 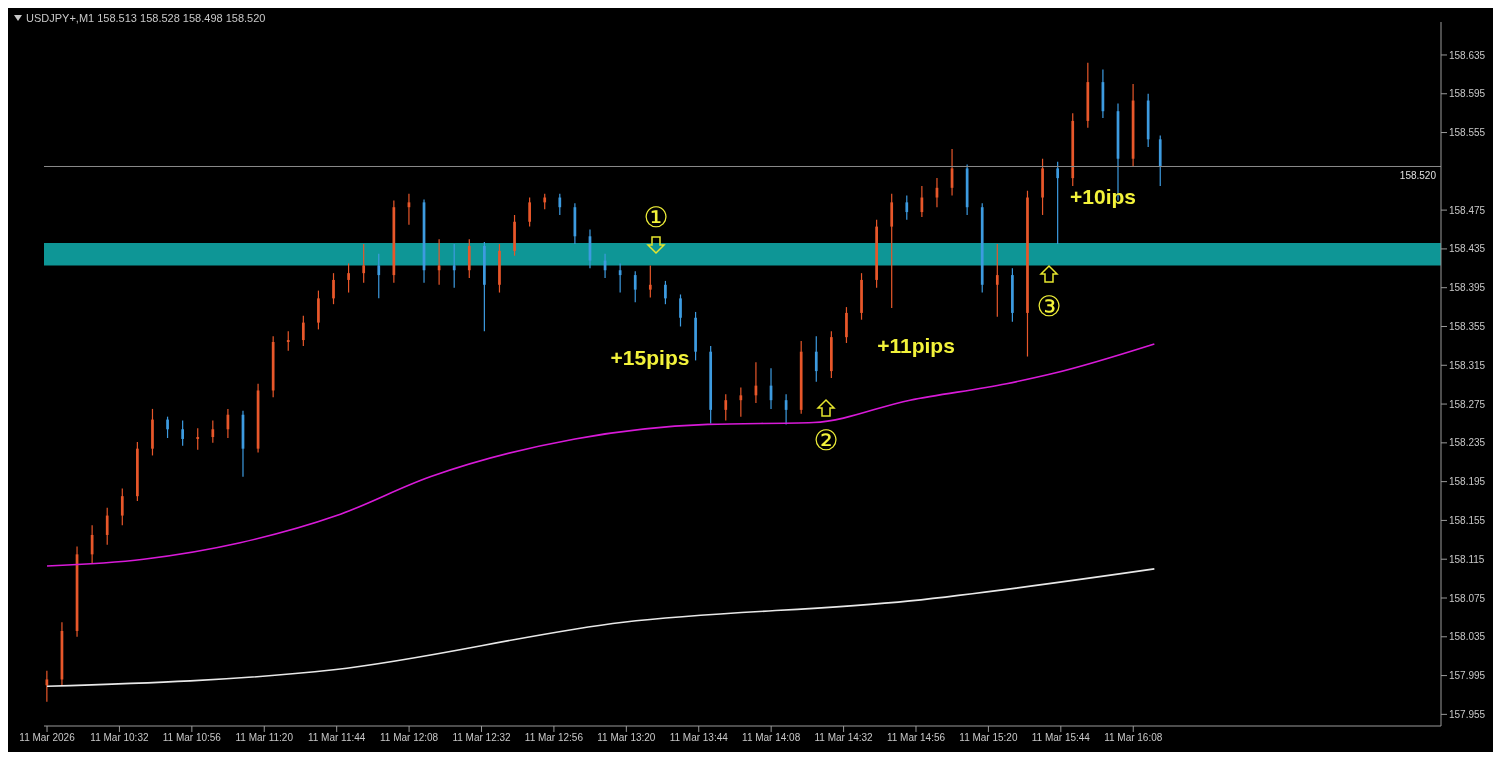 What do you see at coordinates (1467, 598) in the screenshot?
I see `y-tick-label: 158.075` at bounding box center [1467, 598].